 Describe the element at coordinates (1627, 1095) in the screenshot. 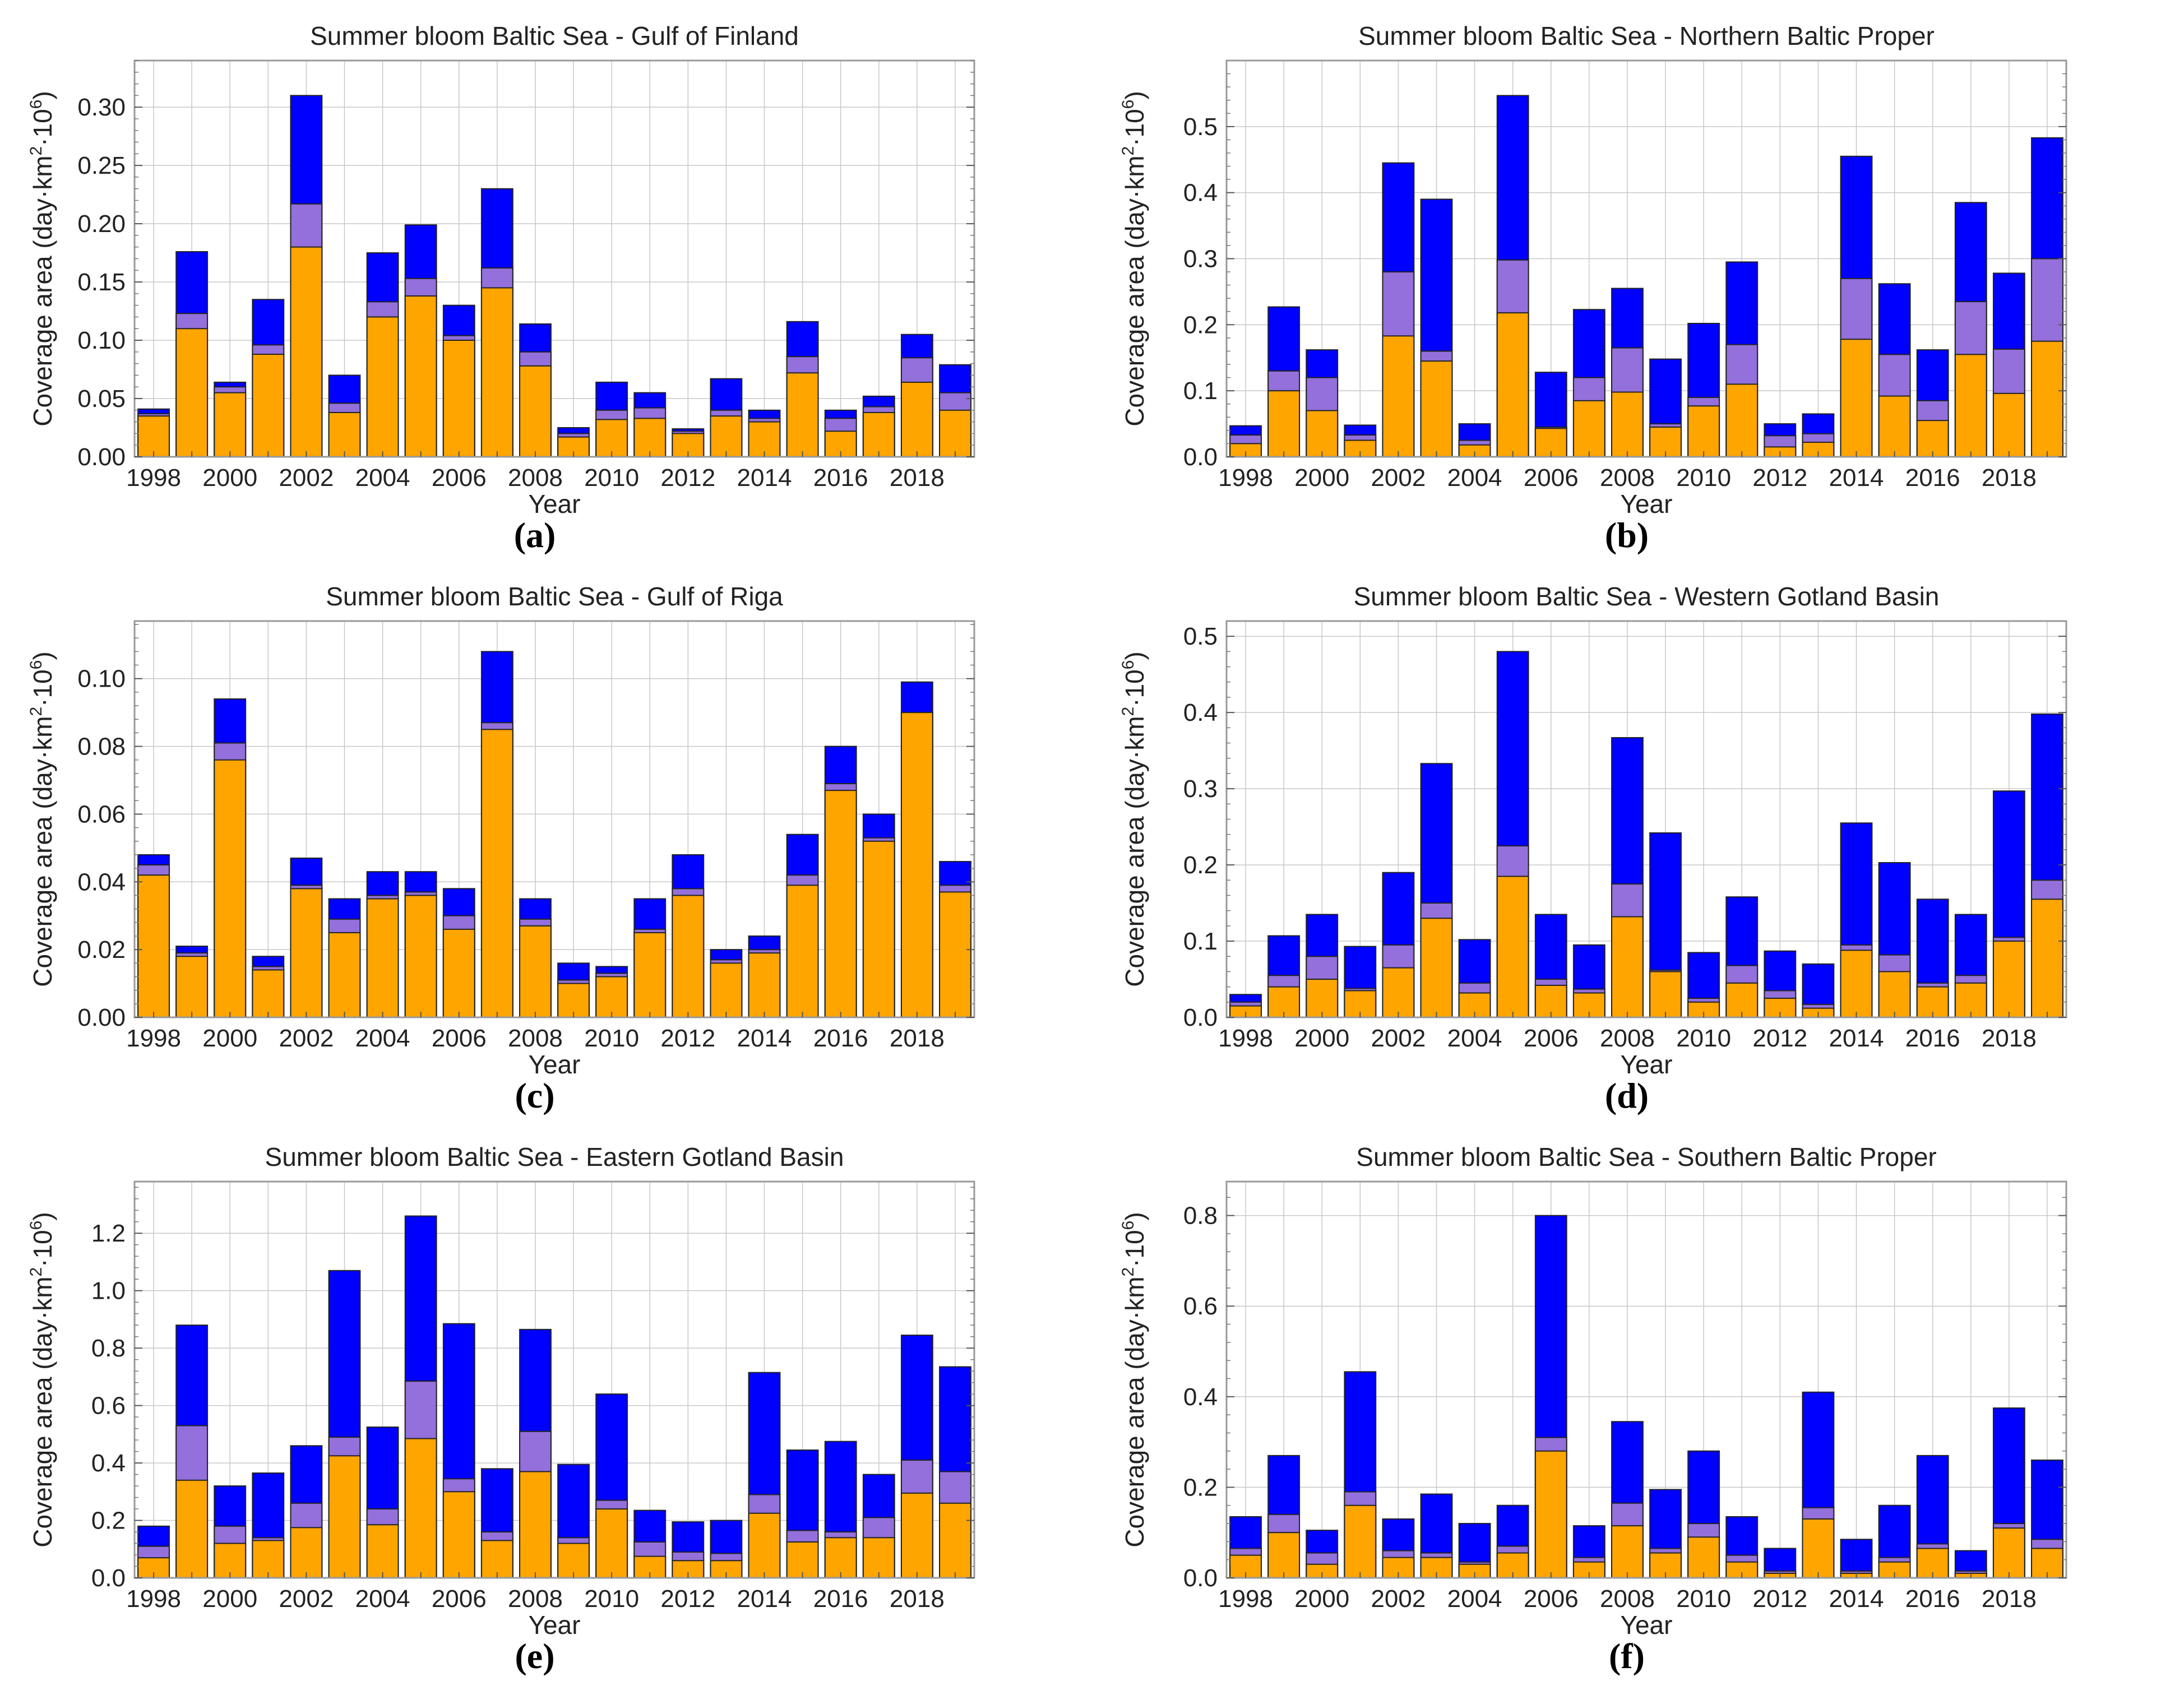

I see `panel-letter: (d)` at that location.